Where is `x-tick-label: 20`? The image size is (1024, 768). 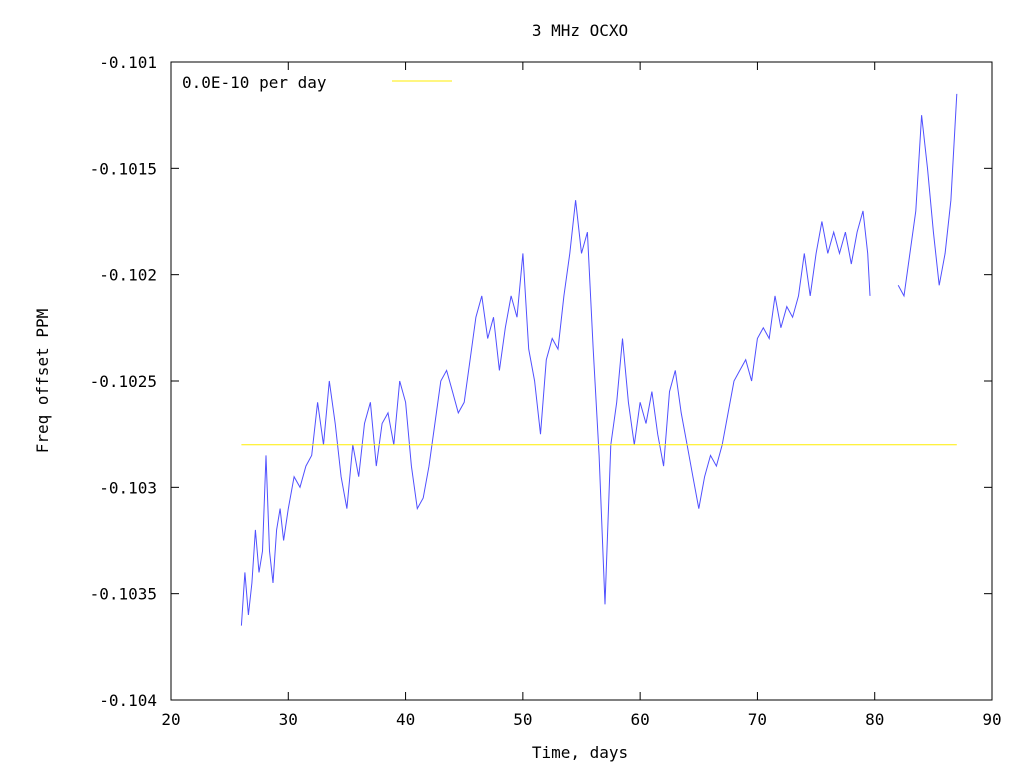
x-tick-label: 20 is located at coordinates (170, 719).